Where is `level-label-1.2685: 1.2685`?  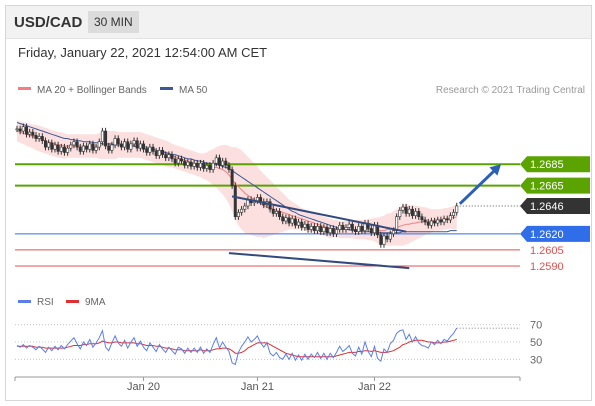 level-label-1.2685: 1.2685 is located at coordinates (547, 165).